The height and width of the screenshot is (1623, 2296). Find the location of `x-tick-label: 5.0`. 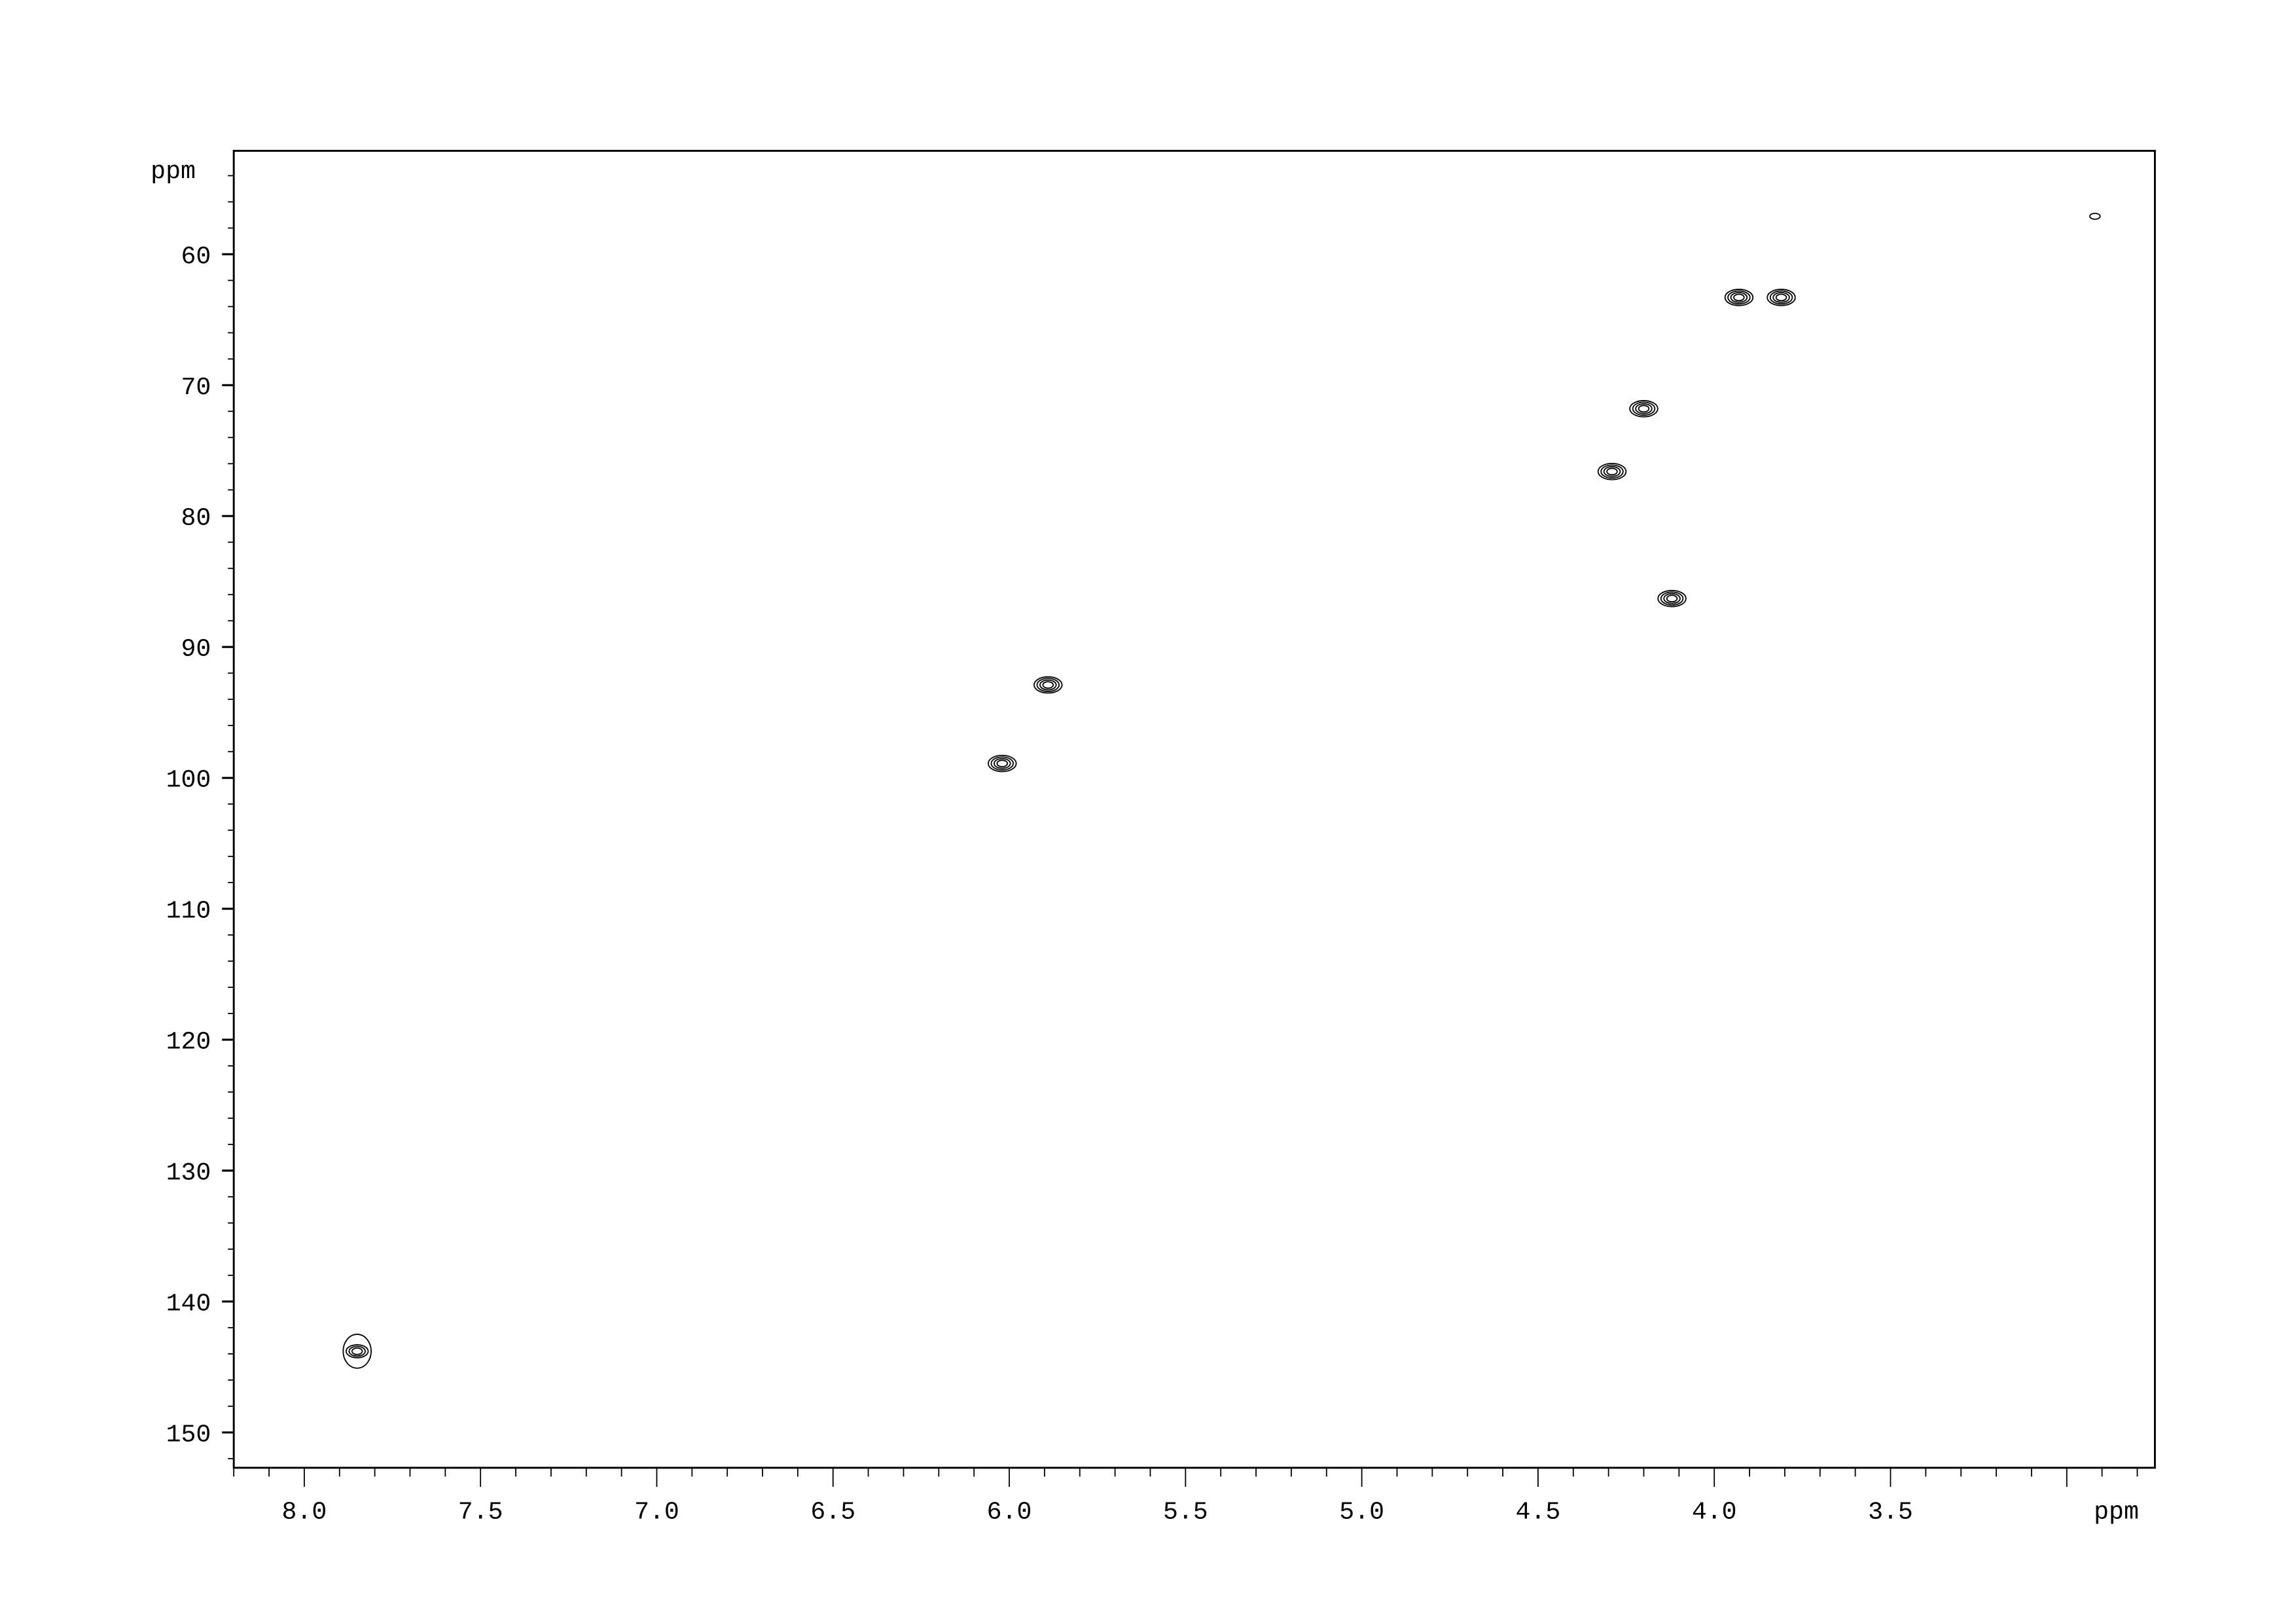

x-tick-label: 5.0 is located at coordinates (1361, 1512).